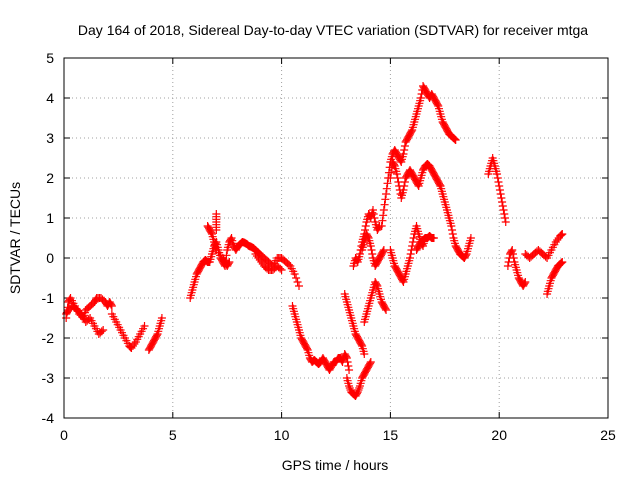  I want to click on y-axis-label: SDTVAR / TECUs, so click(15, 238).